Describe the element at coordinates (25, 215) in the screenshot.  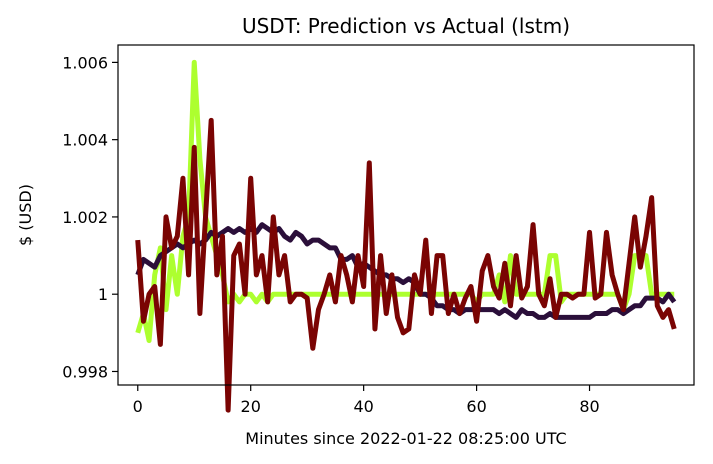
I see `y-axis-label: $ (USD)` at that location.